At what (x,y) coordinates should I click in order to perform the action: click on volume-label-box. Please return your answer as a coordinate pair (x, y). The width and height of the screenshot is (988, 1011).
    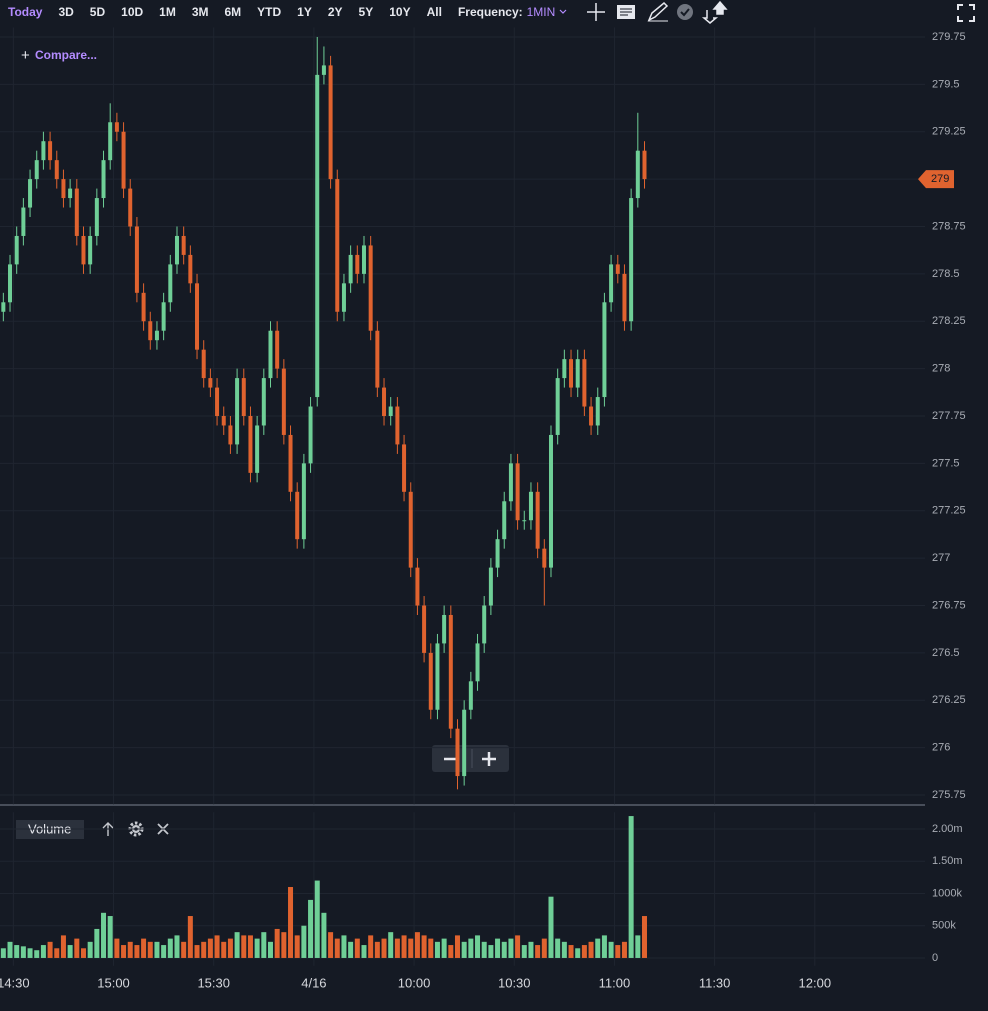
    Looking at the image, I should click on (50, 829).